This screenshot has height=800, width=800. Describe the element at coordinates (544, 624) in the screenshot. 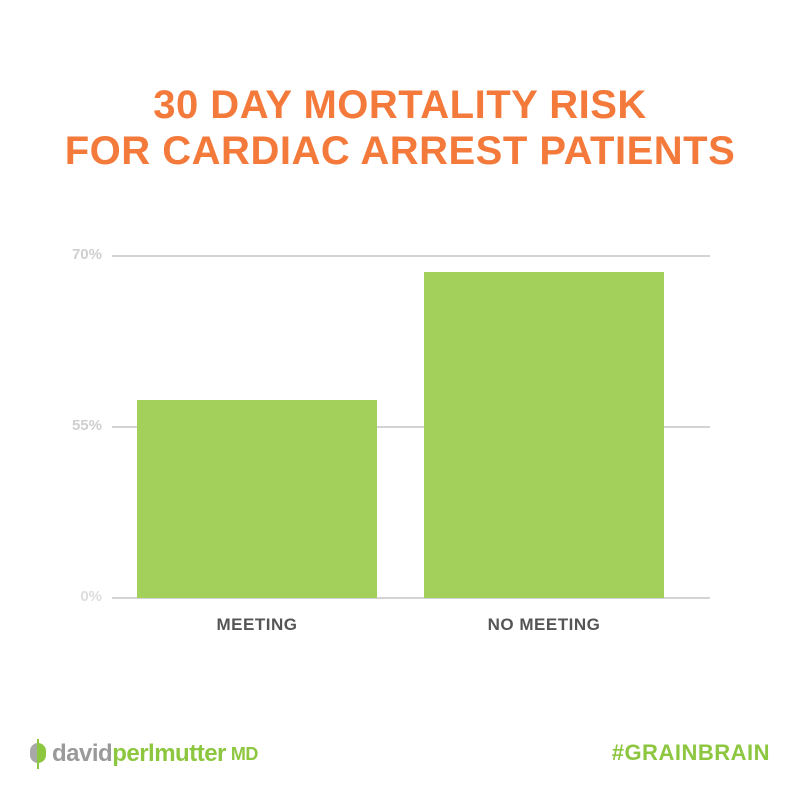

I see `x-label-no-meeting: NO MEETING` at that location.